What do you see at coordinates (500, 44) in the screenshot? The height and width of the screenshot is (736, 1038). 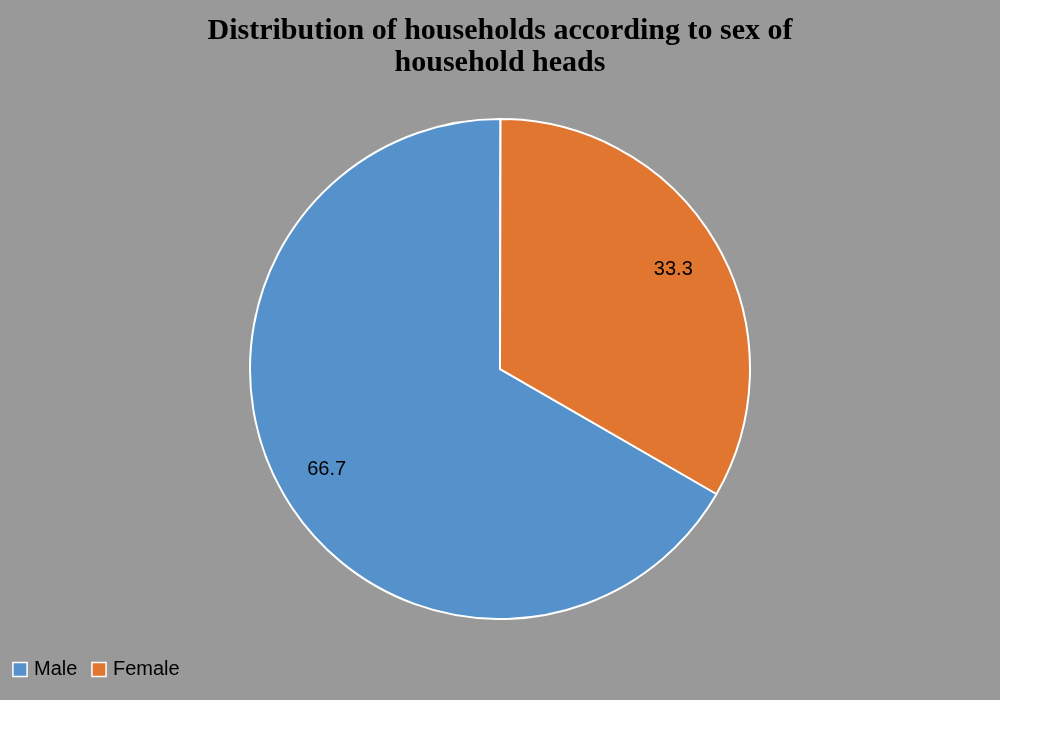 I see `chart-title: Distribution of households according to sex of household heads` at bounding box center [500, 44].